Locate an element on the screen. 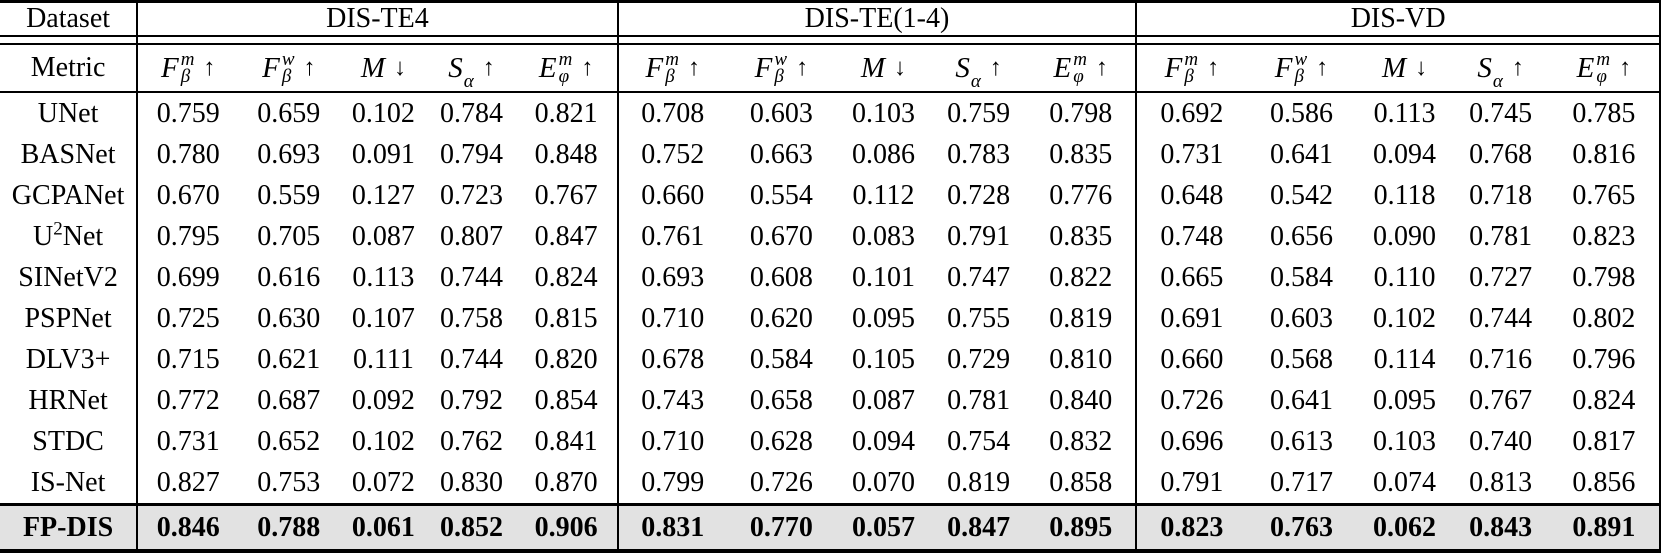  value-cell-te14: 0.087 is located at coordinates (883, 400).